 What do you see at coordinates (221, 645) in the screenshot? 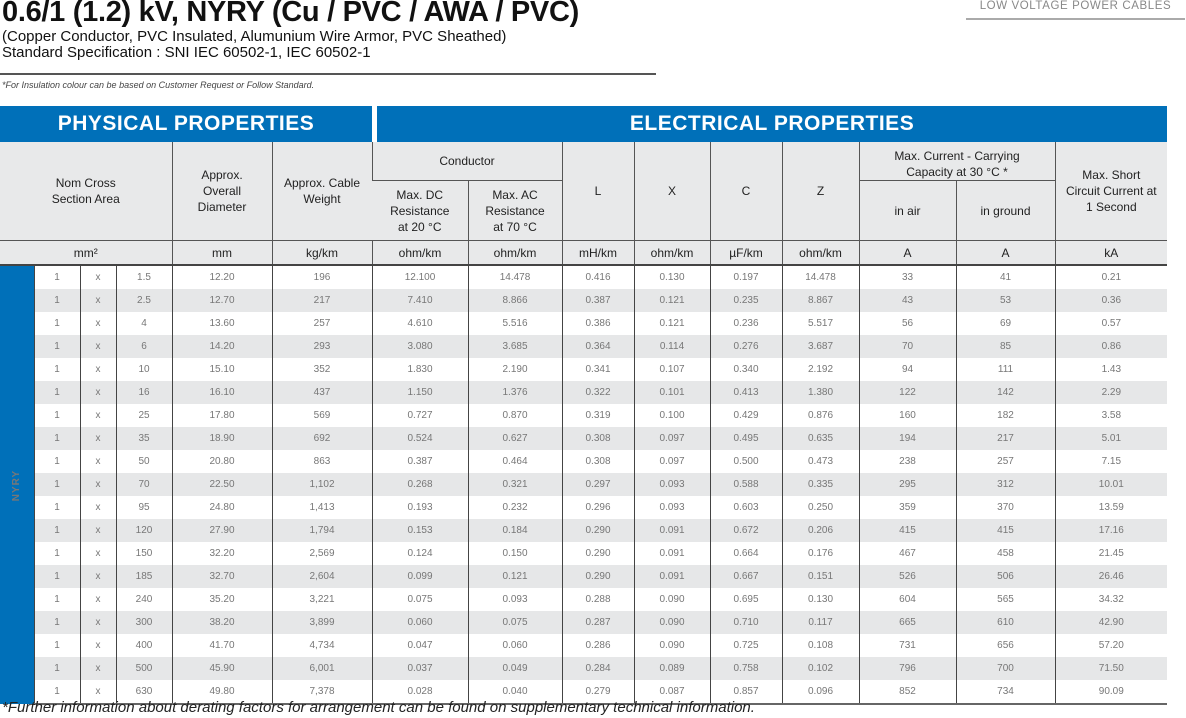
I see `table-cell: 41.70` at bounding box center [221, 645].